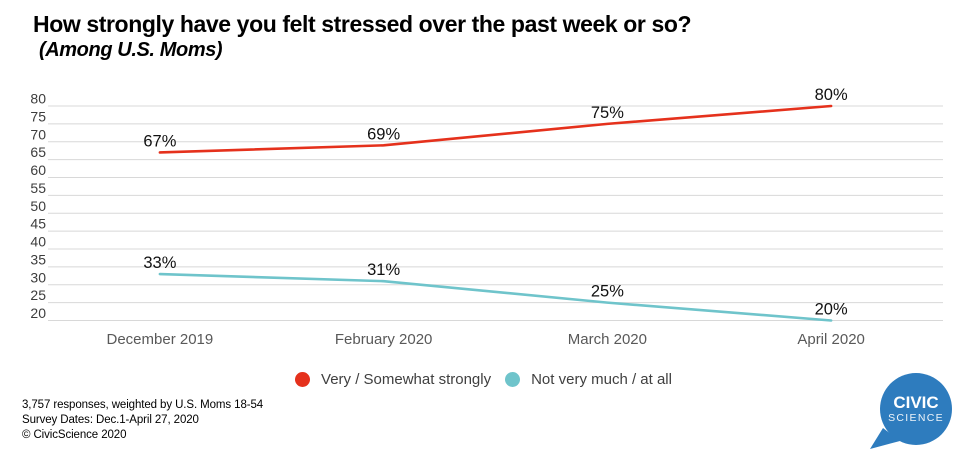 The height and width of the screenshot is (456, 967). Describe the element at coordinates (38, 152) in the screenshot. I see `y-tick-label: 65` at that location.